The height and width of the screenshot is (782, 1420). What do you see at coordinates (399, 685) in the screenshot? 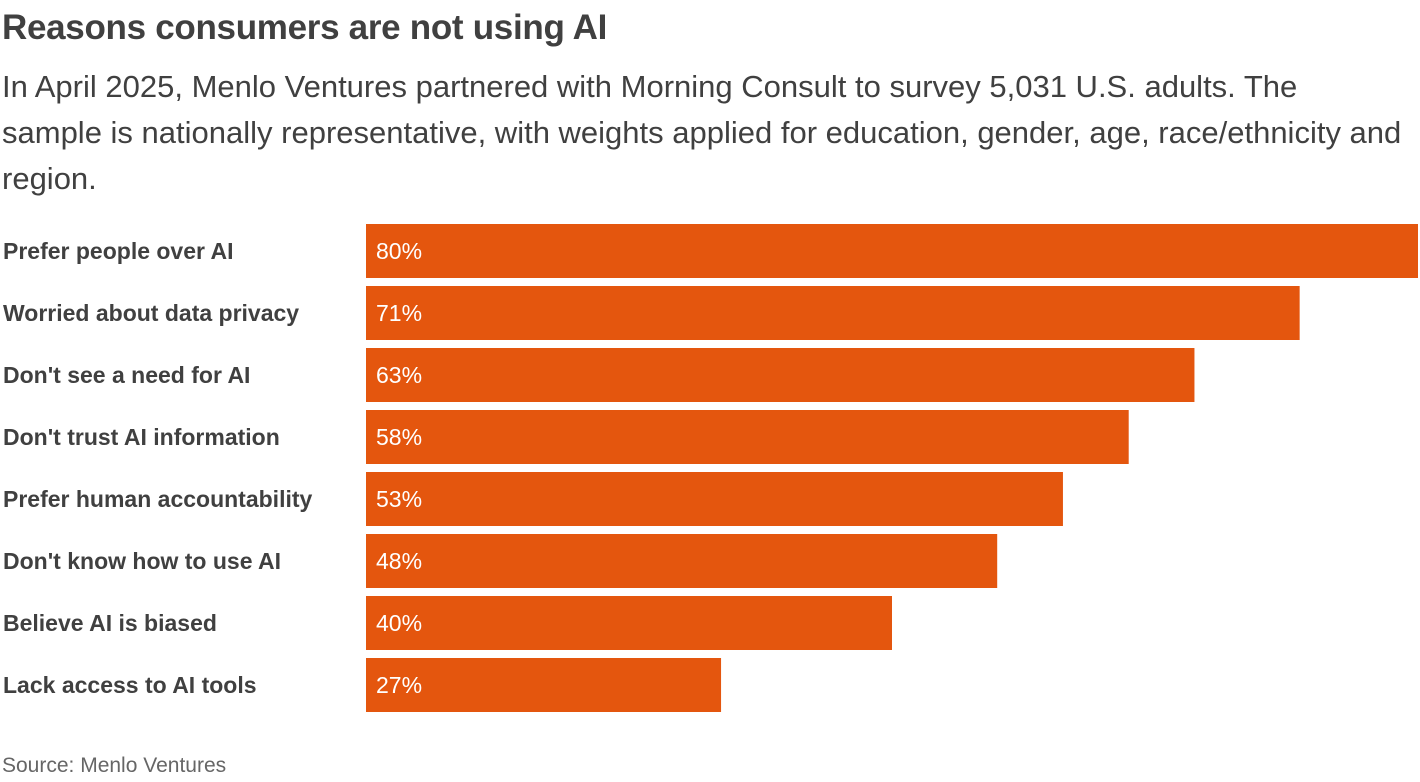
I see `value-label: 27%` at bounding box center [399, 685].